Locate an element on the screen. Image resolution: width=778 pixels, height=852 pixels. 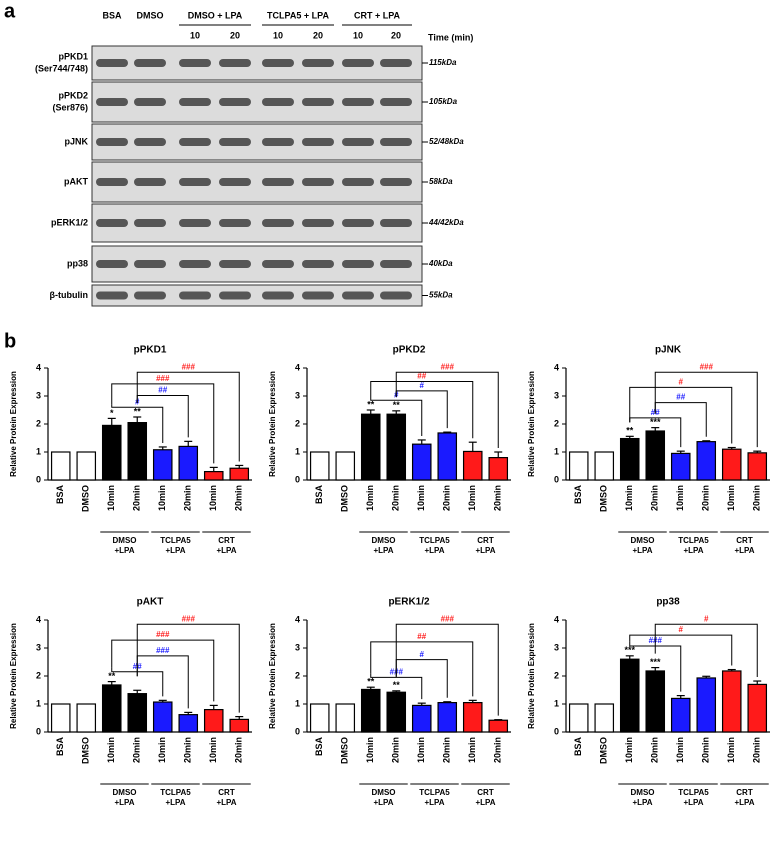
time-label: 10 is located at coordinates (195, 35).